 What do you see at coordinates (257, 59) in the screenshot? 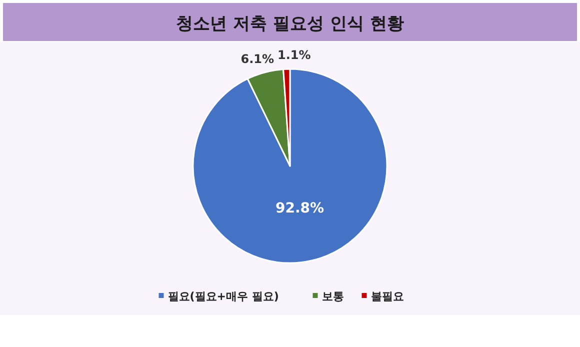
I see `data-label: 6.1%` at bounding box center [257, 59].